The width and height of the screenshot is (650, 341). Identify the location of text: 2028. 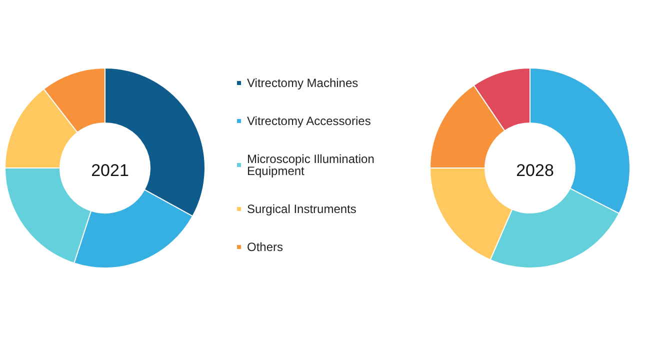
(535, 170).